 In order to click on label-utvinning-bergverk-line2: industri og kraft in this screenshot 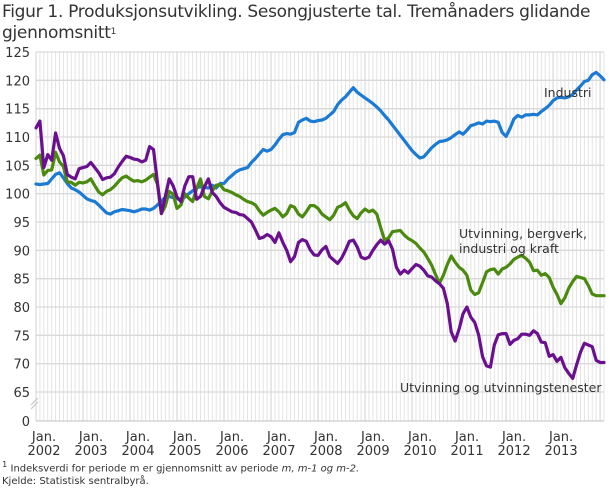, I will do `click(509, 248)`.